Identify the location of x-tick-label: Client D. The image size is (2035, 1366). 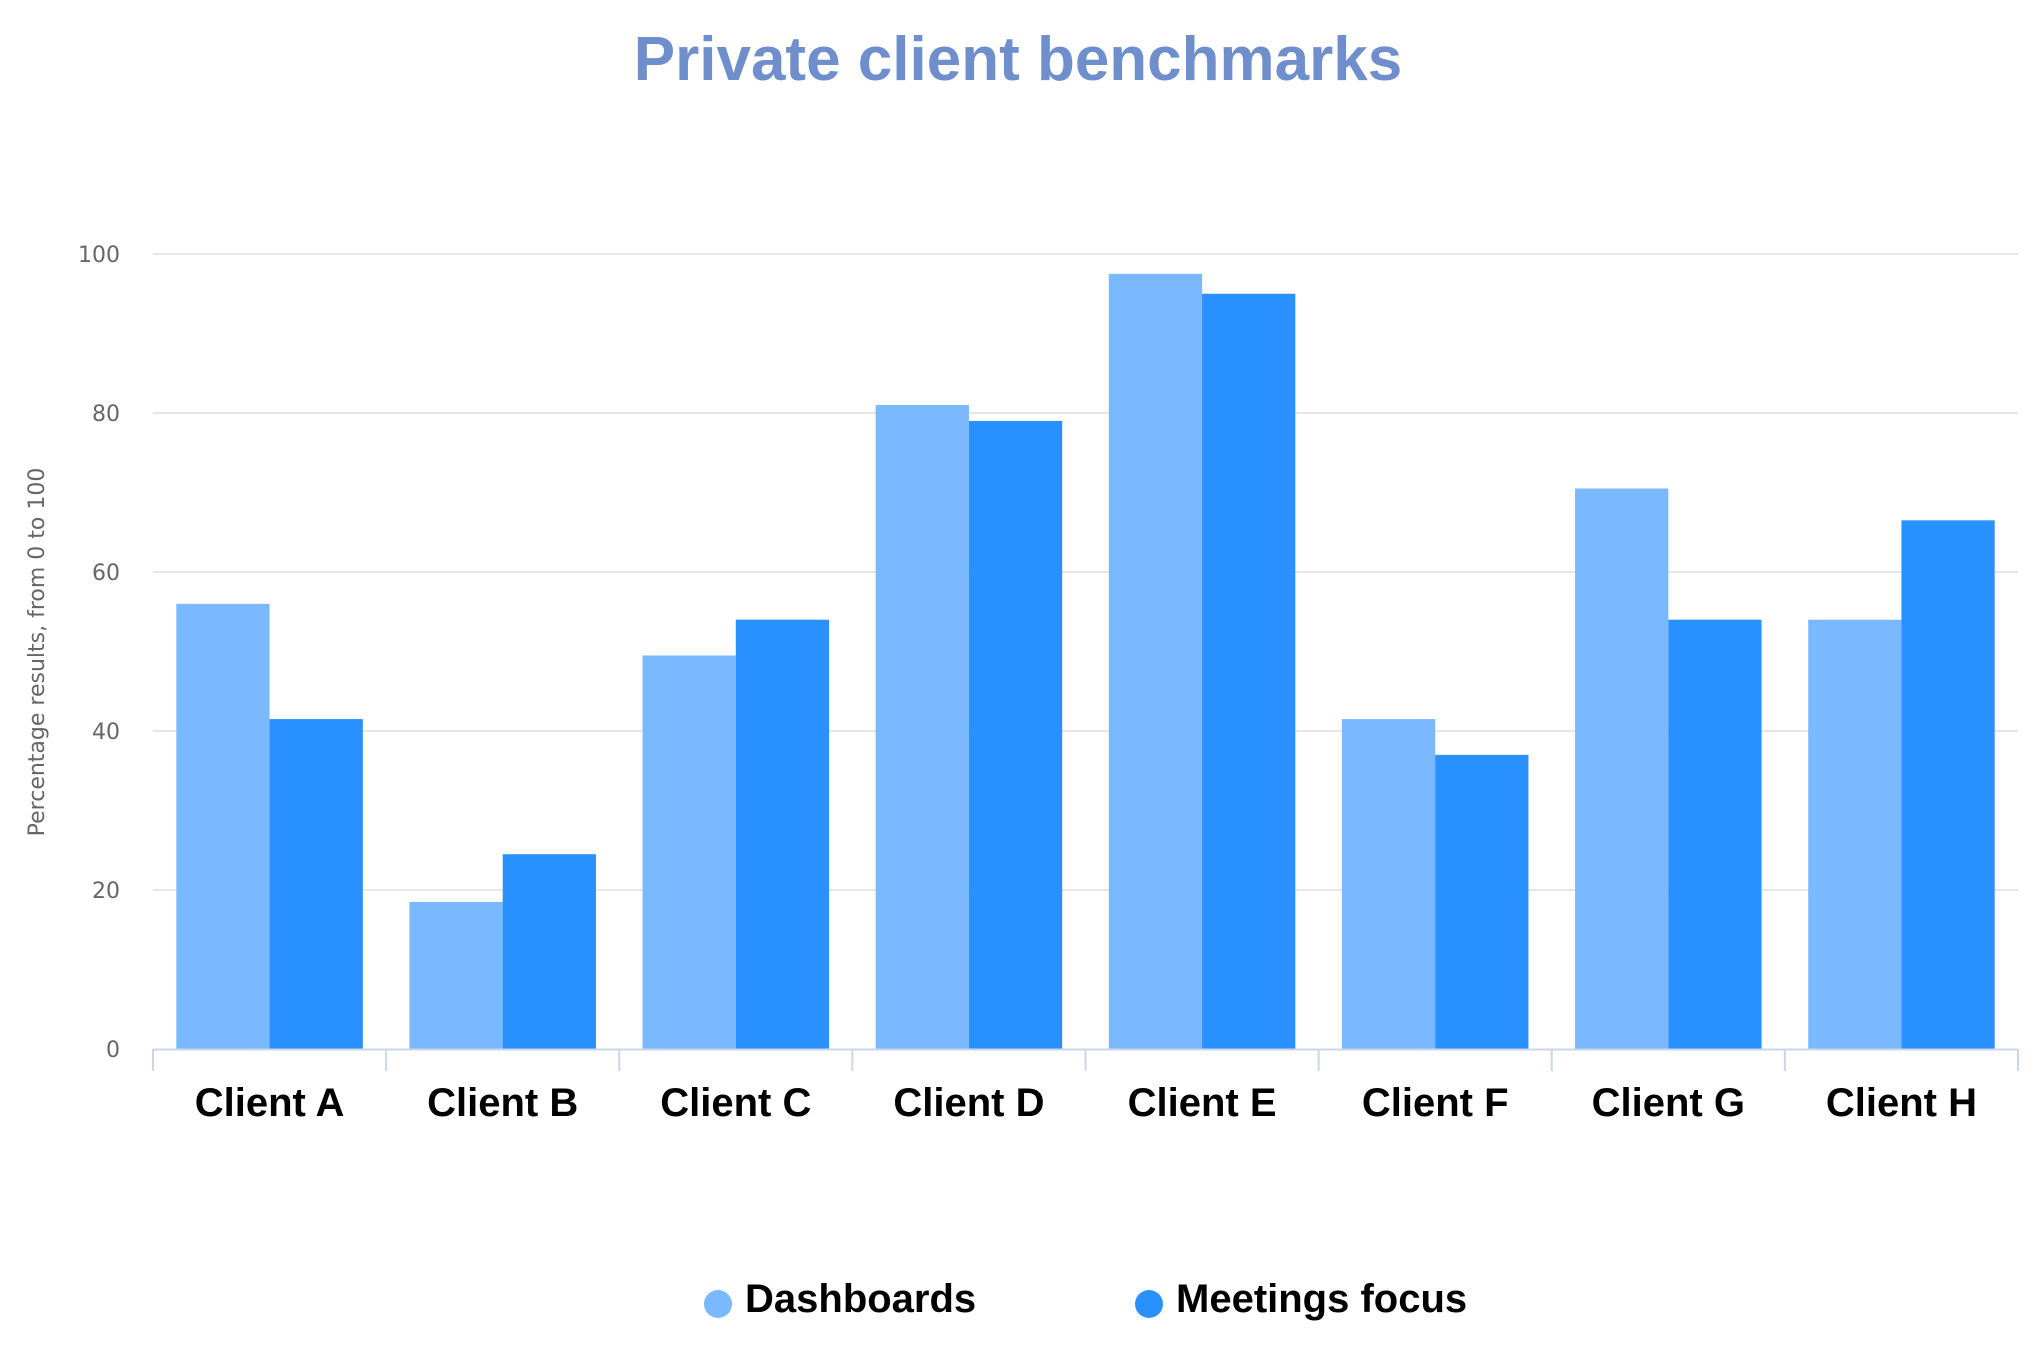
(968, 1103).